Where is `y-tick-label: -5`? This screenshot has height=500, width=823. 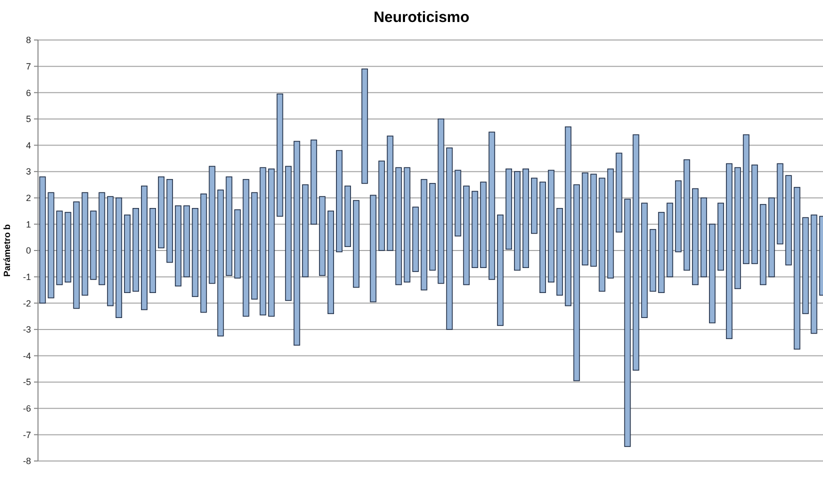 y-tick-label: -5 is located at coordinates (26, 382).